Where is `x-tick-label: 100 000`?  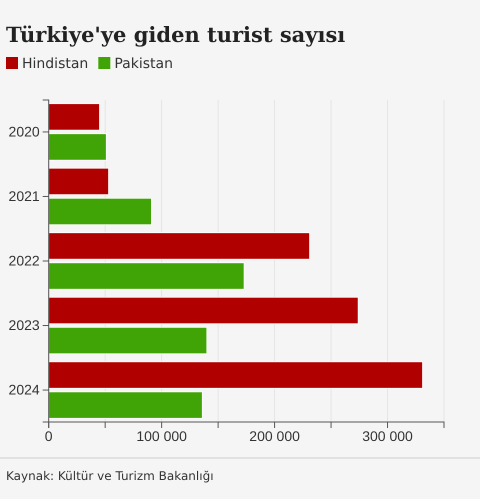
x-tick-label: 100 000 is located at coordinates (162, 436).